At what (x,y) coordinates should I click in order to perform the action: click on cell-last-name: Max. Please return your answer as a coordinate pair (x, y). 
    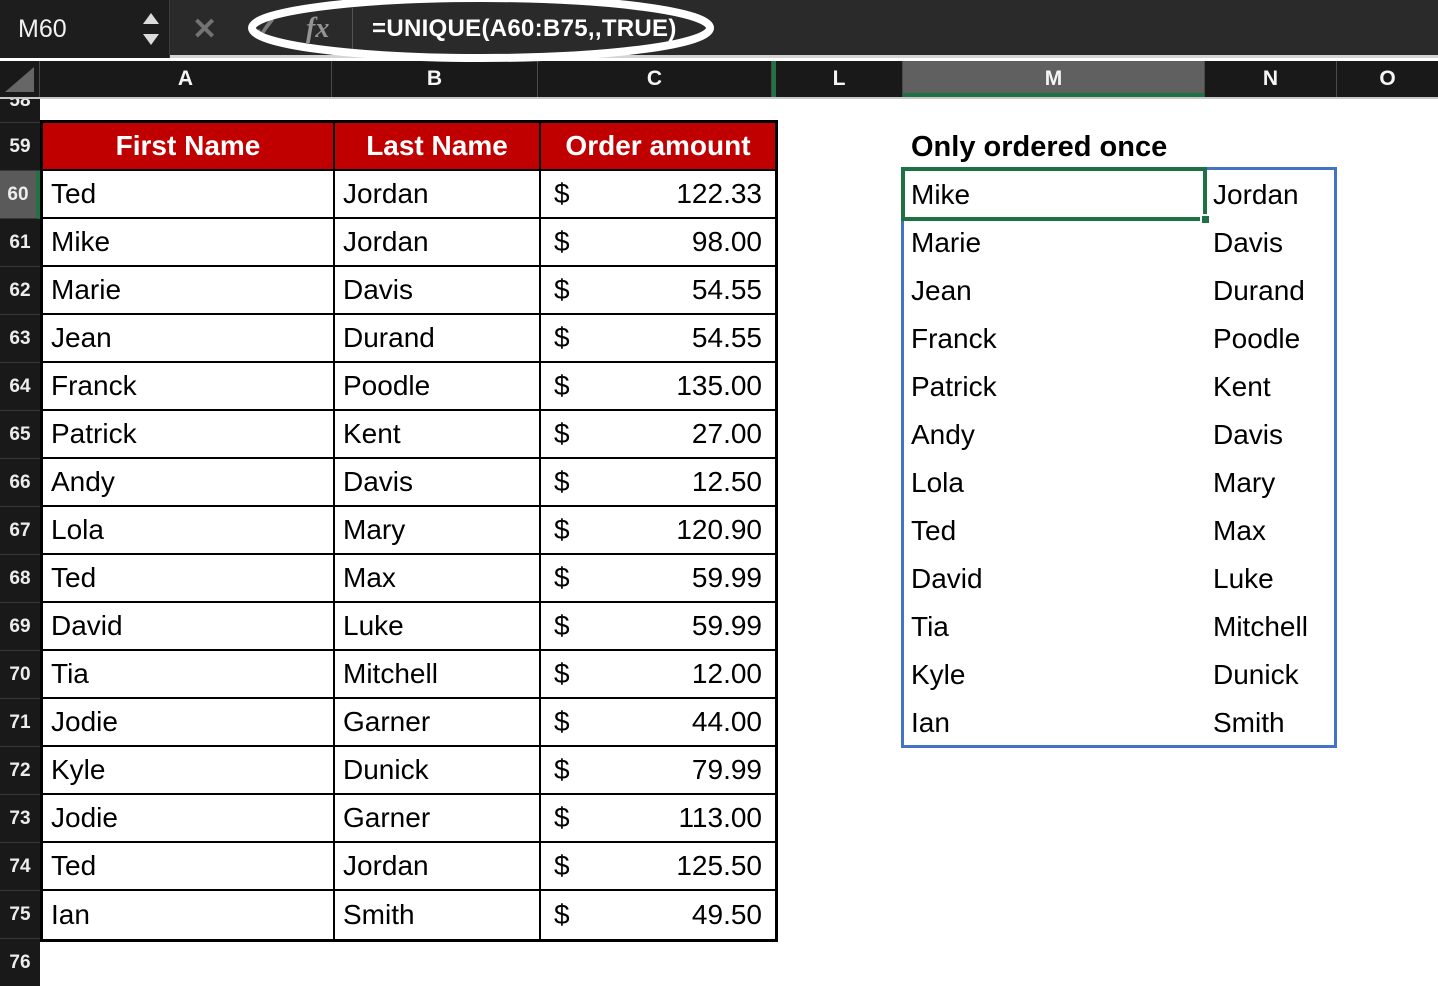
    Looking at the image, I should click on (438, 578).